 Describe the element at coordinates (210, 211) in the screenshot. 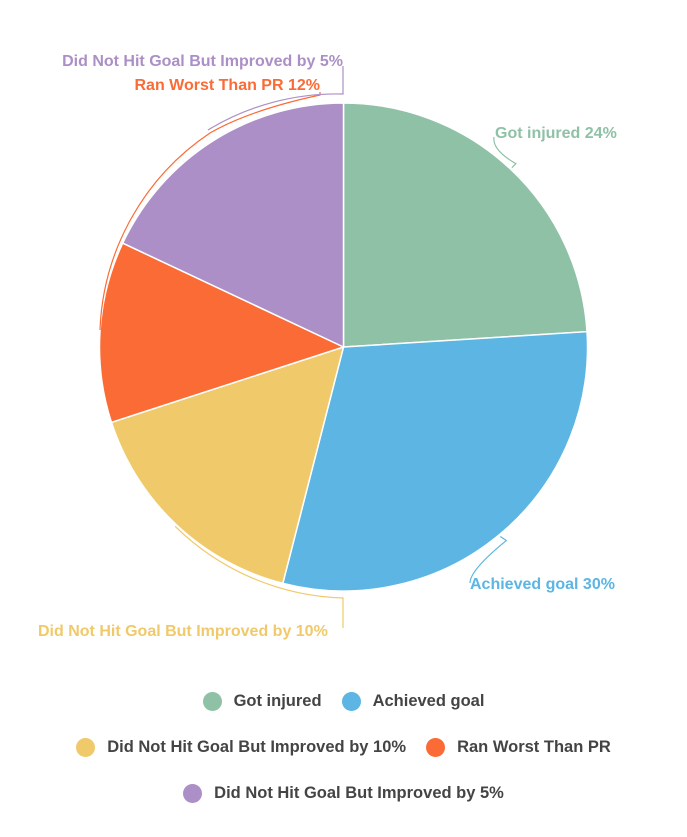

I see `leader-line-ran-worst-than-pr` at that location.